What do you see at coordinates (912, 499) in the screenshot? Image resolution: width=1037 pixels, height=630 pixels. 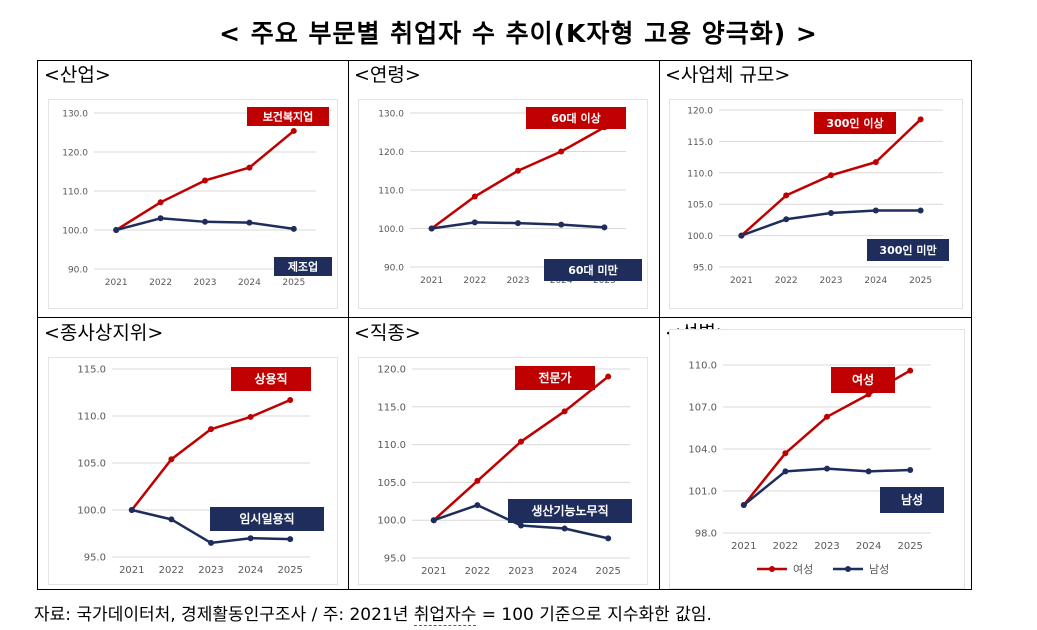 I see `series-label: 남성` at bounding box center [912, 499].